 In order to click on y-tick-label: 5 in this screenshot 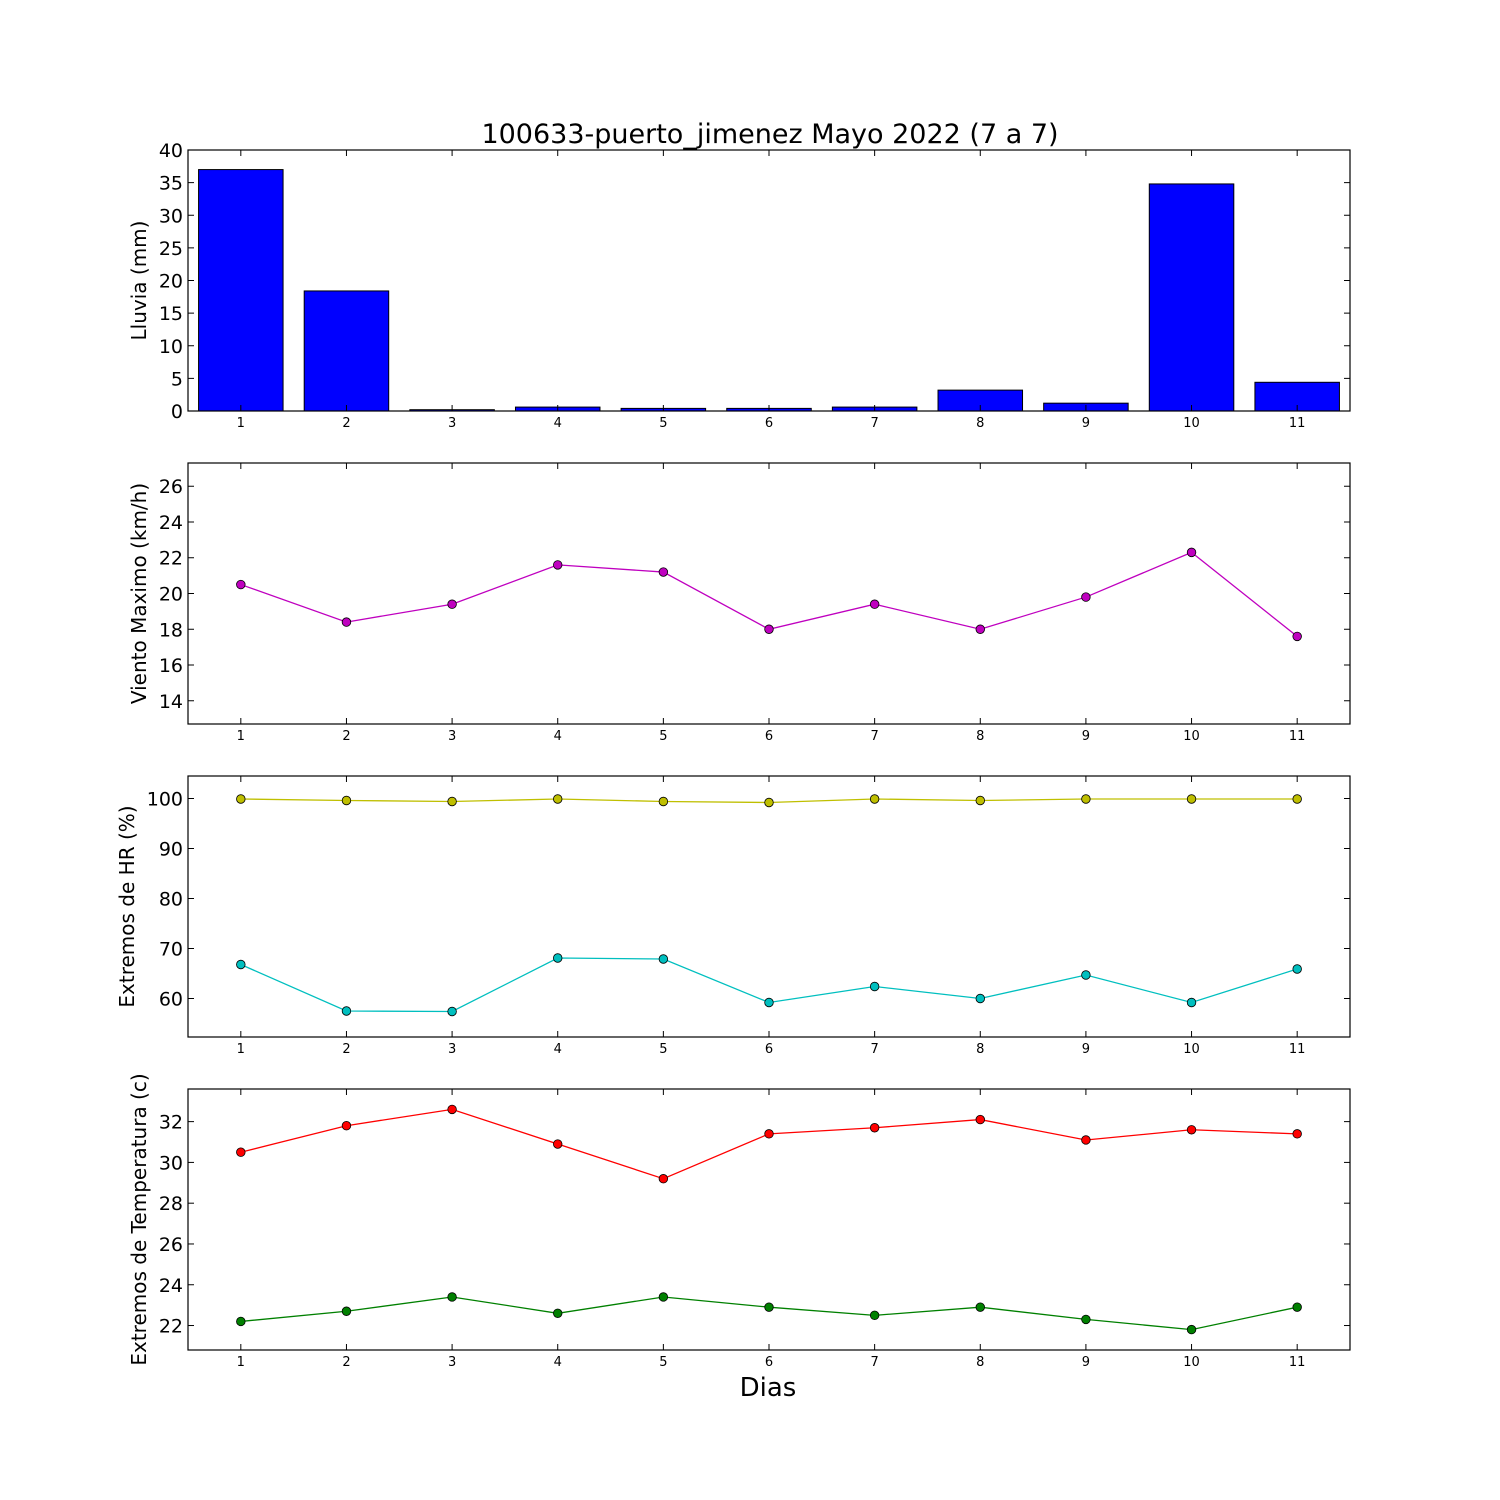, I will do `click(177, 379)`.